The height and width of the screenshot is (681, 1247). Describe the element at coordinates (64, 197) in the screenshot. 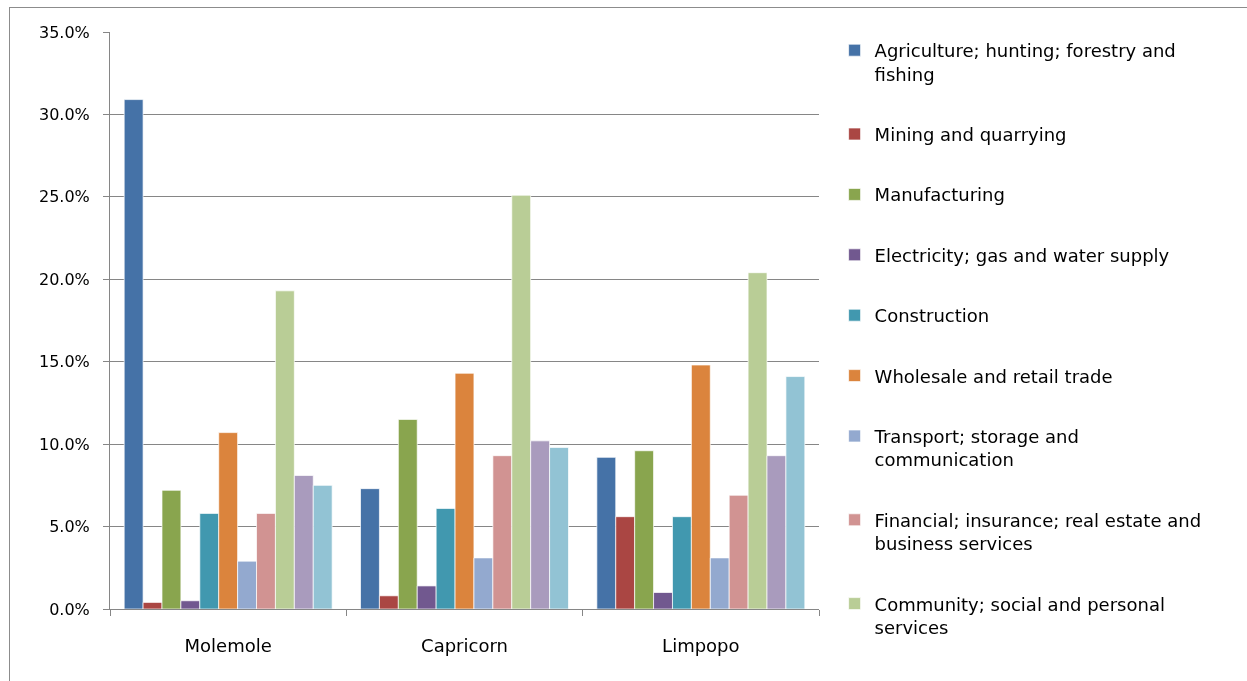

I see `y-tick-label: 25.0%` at that location.